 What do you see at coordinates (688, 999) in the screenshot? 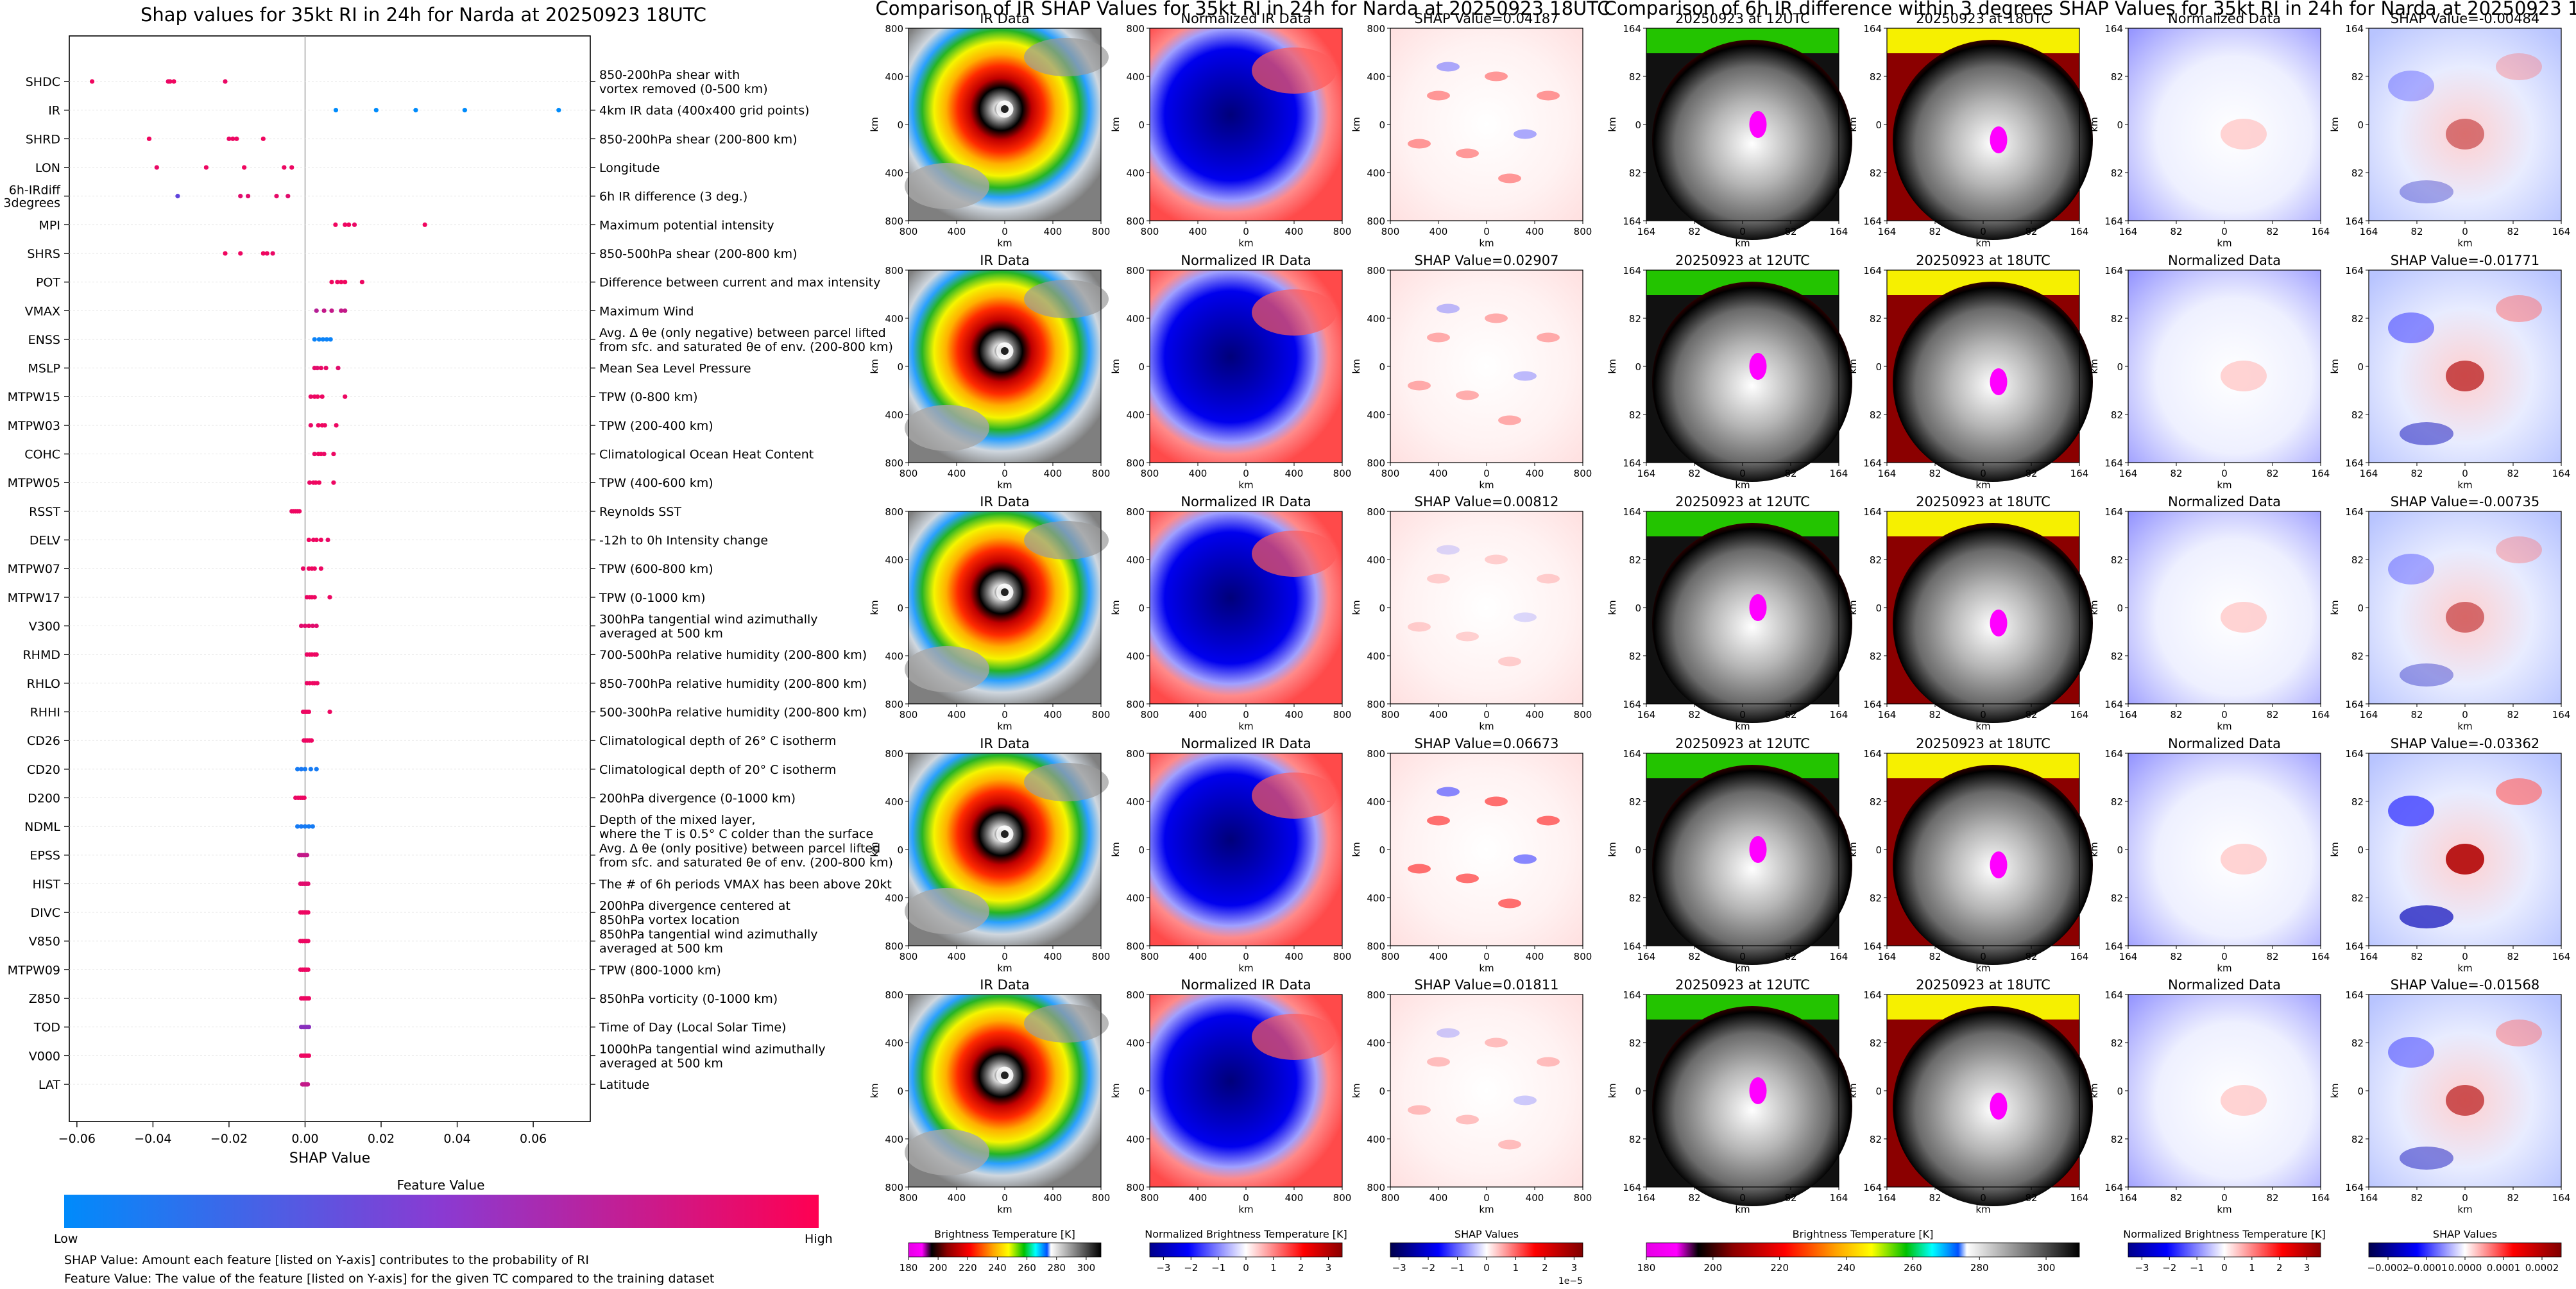
I see `feature-description: 850hPa vorticity (0-1000 km)` at bounding box center [688, 999].